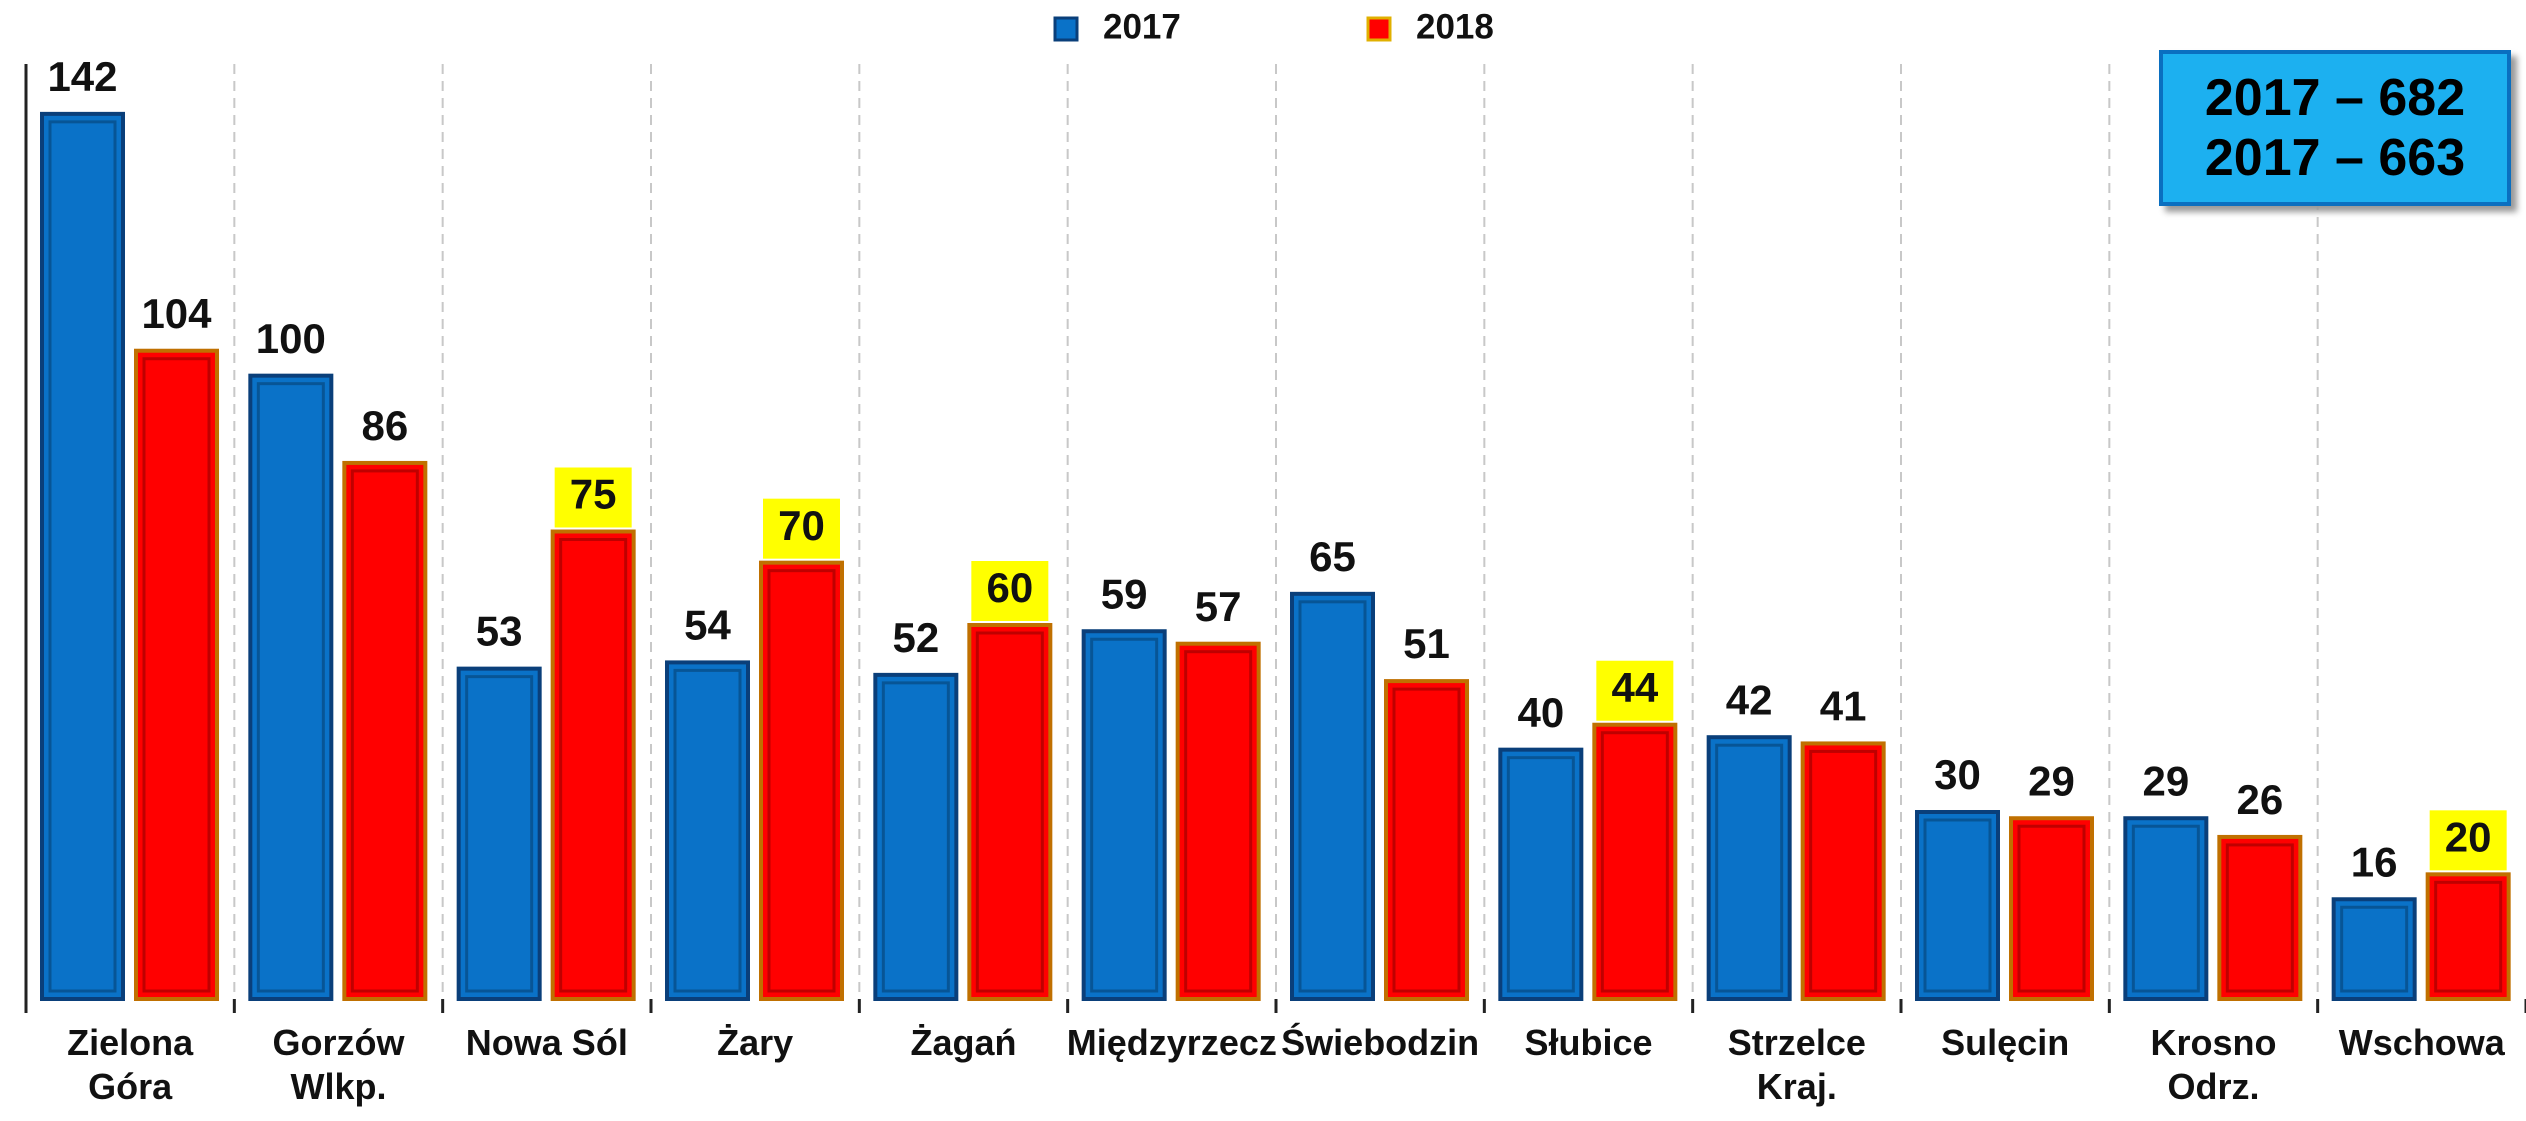  Describe the element at coordinates (130, 1064) in the screenshot. I see `x-tick-label: Zielona Góra` at that location.